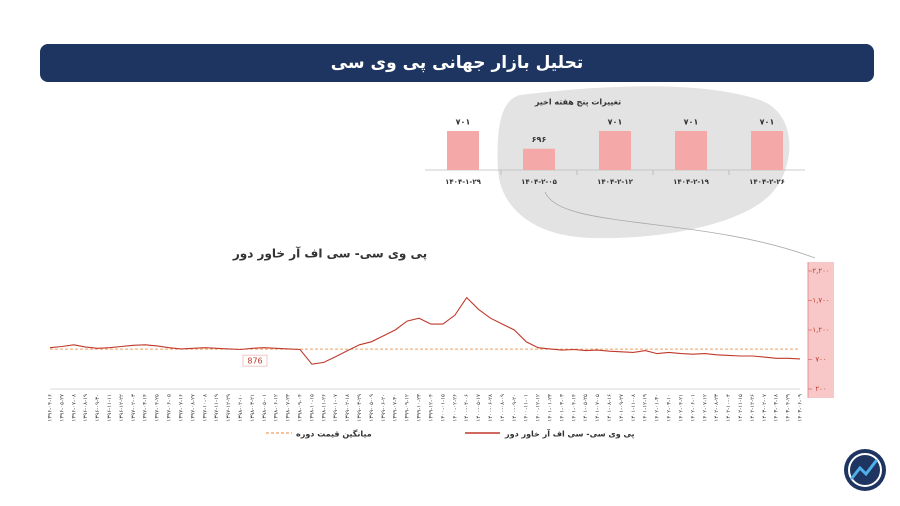 The width and height of the screenshot is (900, 506). What do you see at coordinates (539, 139) in the screenshot?
I see `bar-value-label: ۶۹۶` at bounding box center [539, 139].